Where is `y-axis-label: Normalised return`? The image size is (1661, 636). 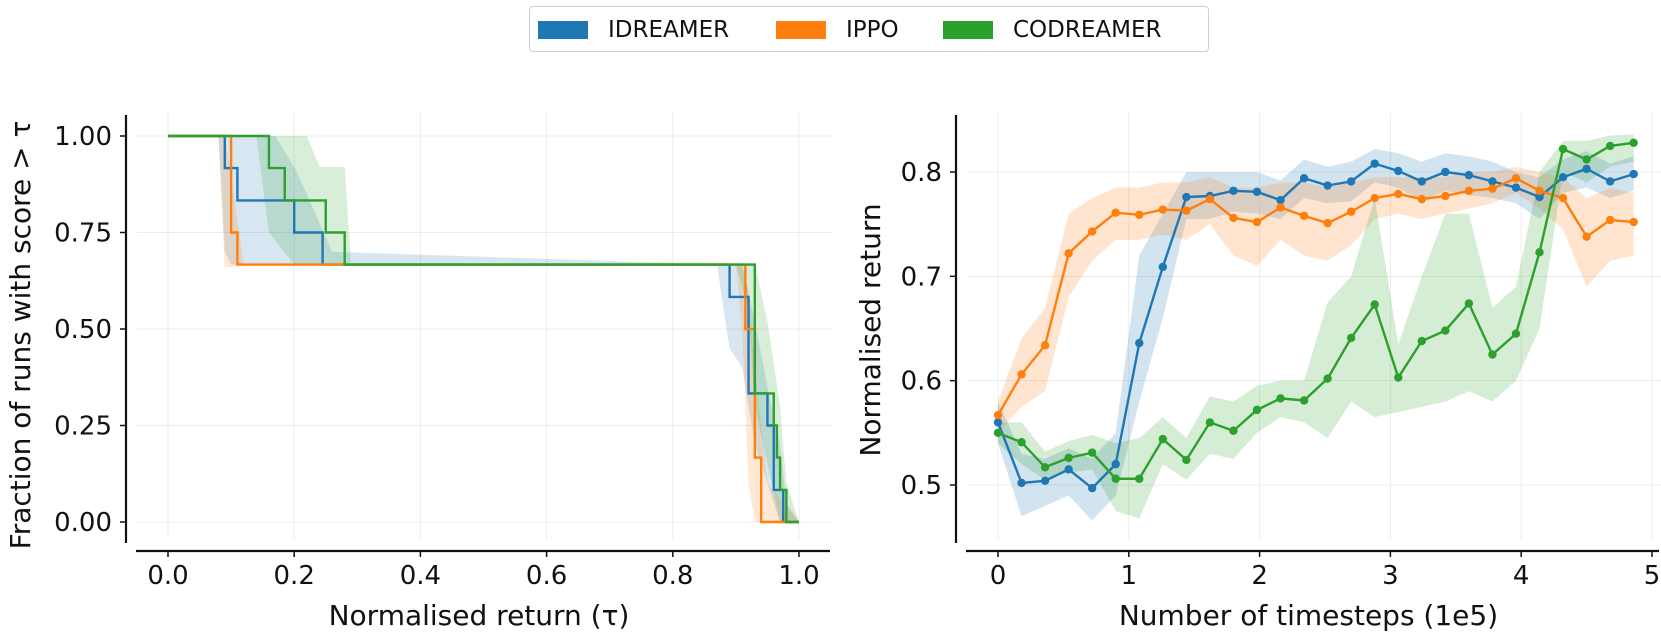 y-axis-label: Normalised return is located at coordinates (870, 329).